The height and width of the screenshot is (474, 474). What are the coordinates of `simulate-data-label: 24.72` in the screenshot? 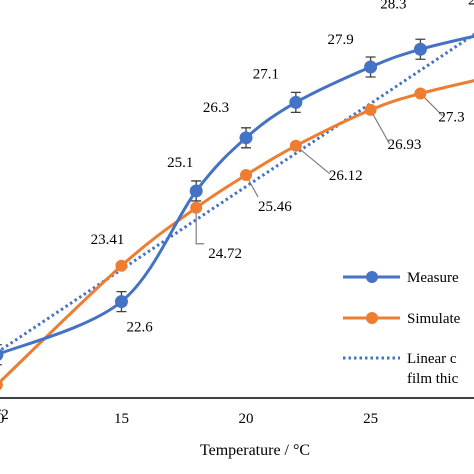 It's located at (225, 254).